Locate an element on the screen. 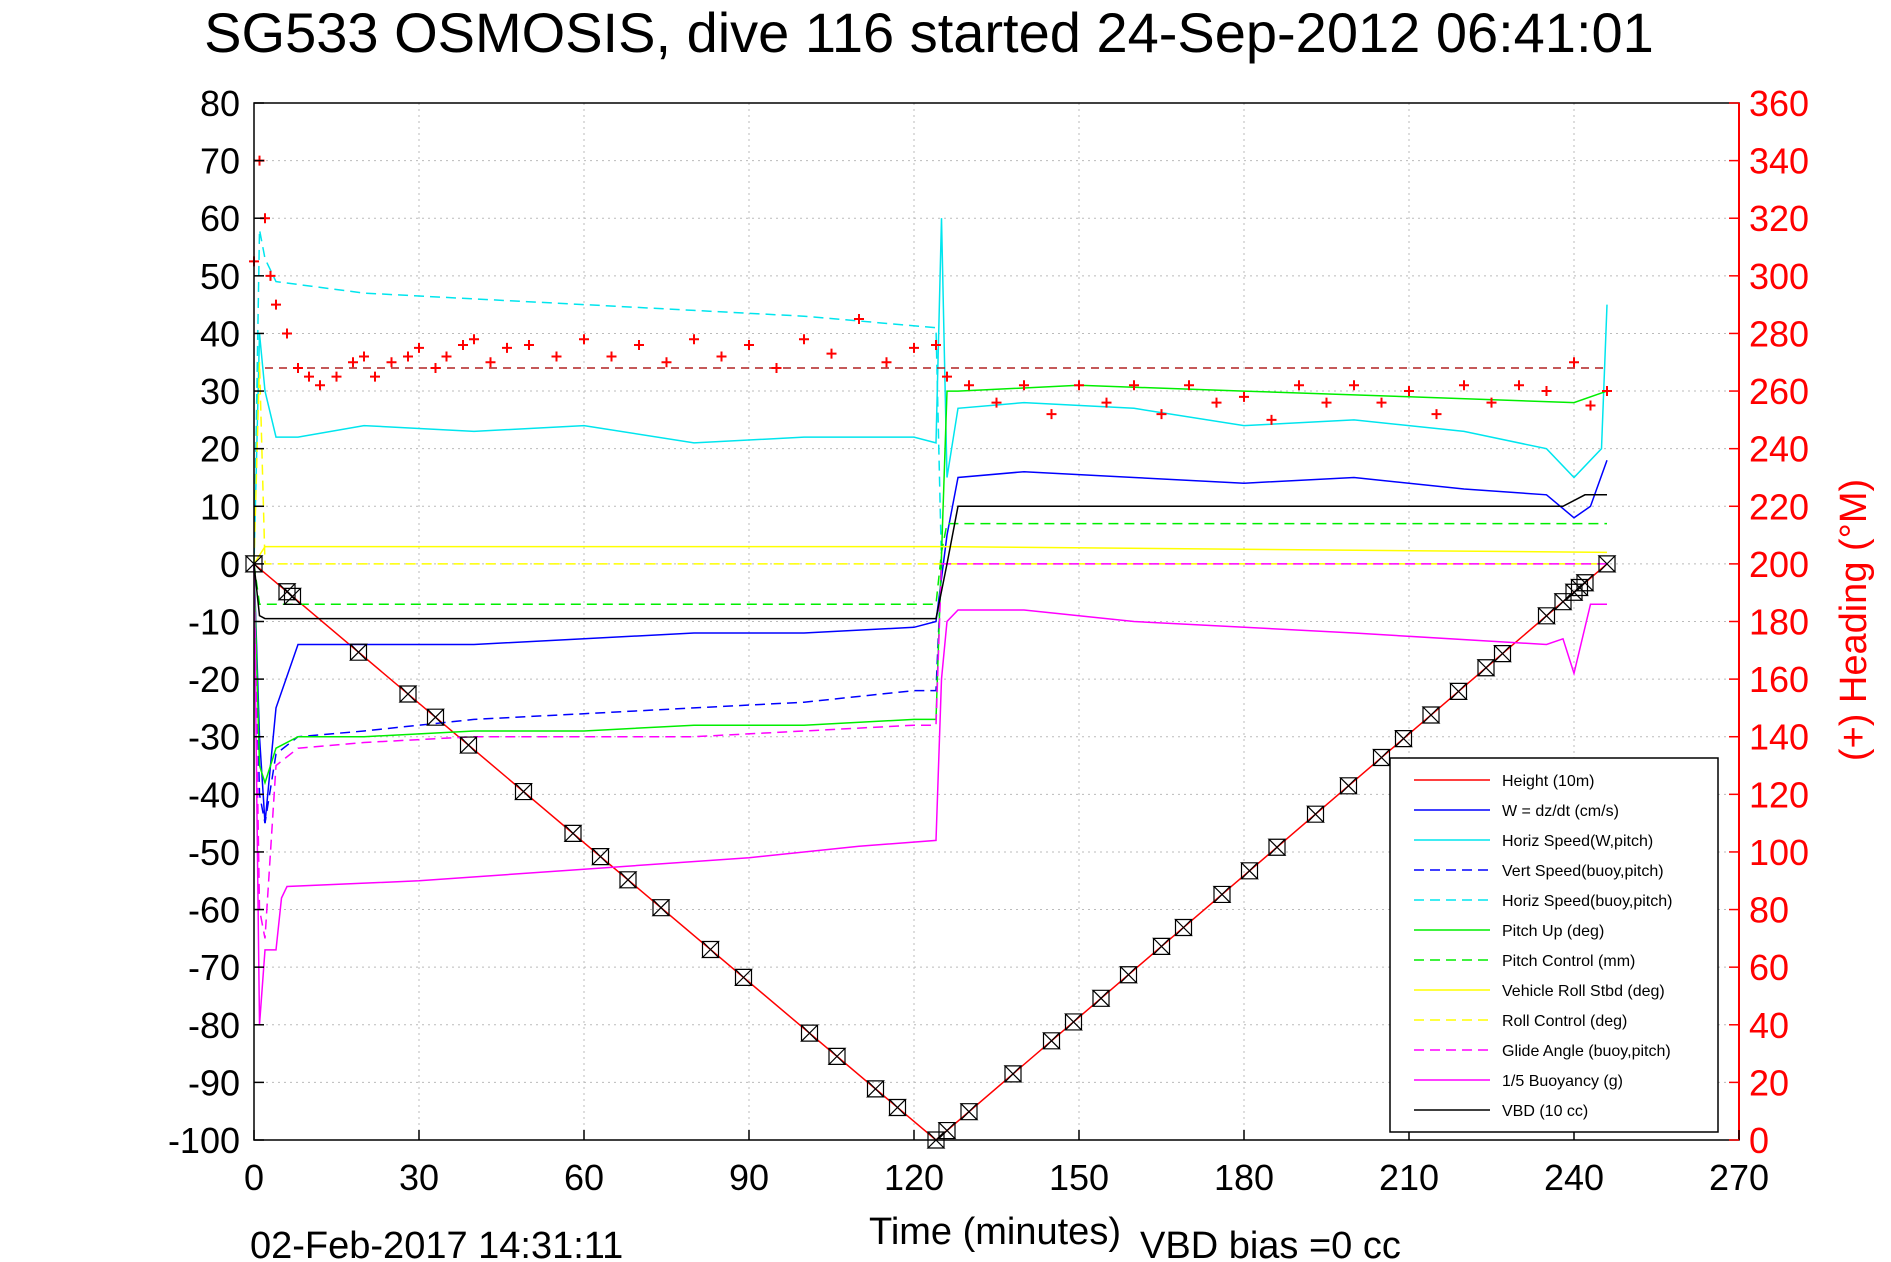 The image size is (1891, 1262). y-left-tick-label-11: -30 is located at coordinates (214, 737).